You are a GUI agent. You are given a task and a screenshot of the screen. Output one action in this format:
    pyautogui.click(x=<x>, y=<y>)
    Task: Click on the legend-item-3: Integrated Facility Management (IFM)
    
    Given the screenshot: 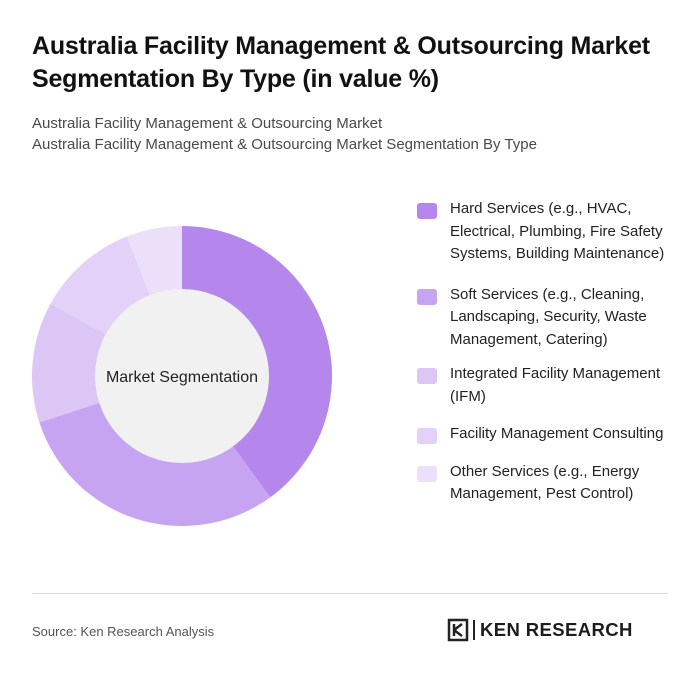 What is the action you would take?
    pyautogui.click(x=548, y=385)
    